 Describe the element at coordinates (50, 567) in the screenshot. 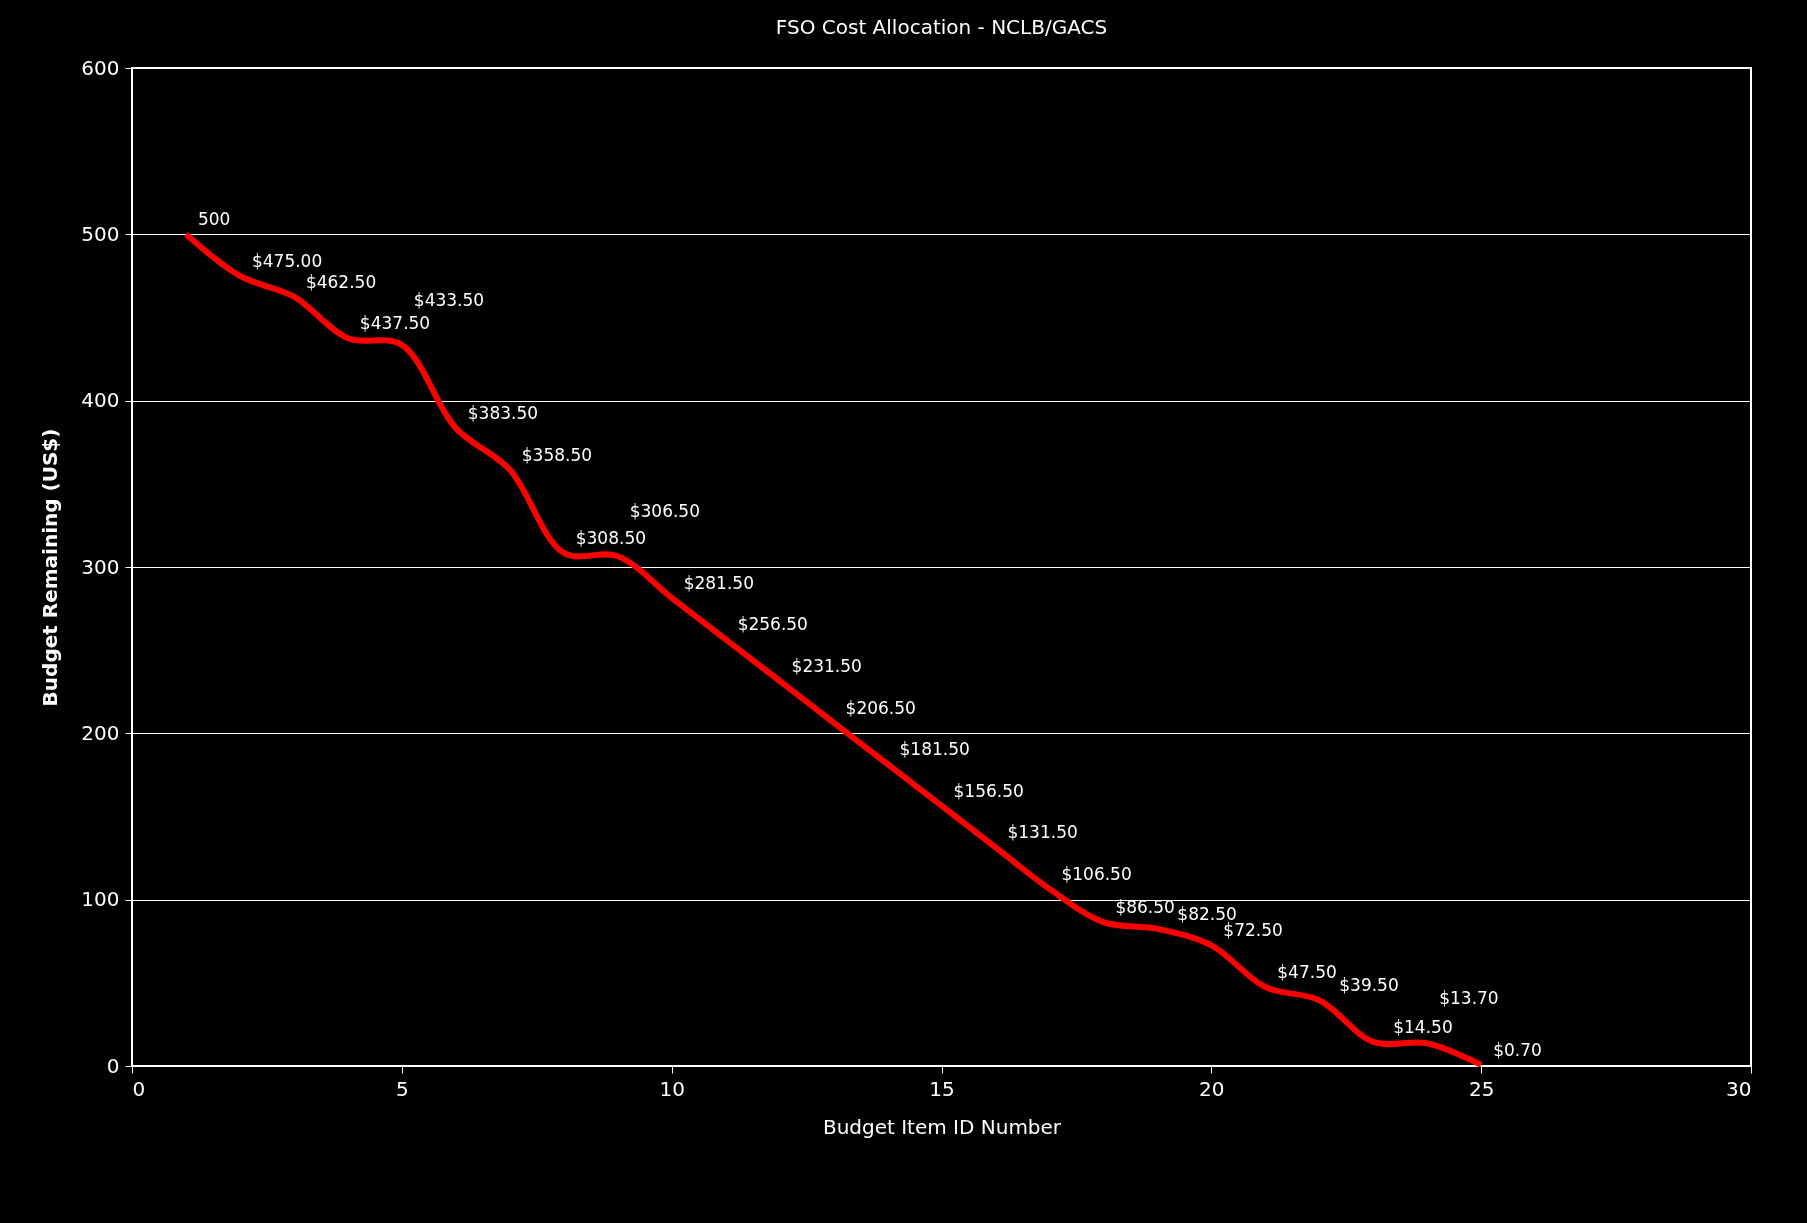

I see `y-axis-title: Budget Remaining (US$)` at that location.